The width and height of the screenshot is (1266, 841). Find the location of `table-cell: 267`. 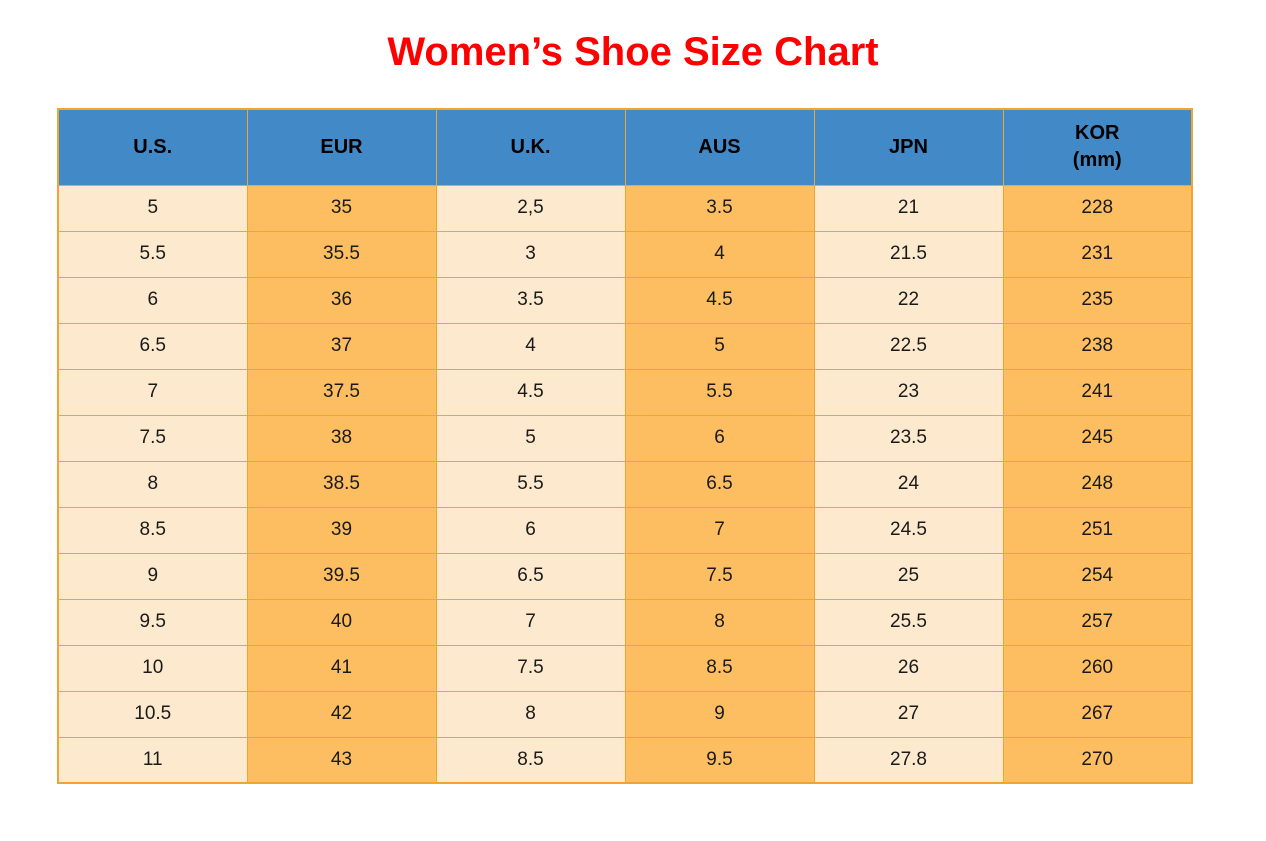

table-cell: 267 is located at coordinates (1097, 714).